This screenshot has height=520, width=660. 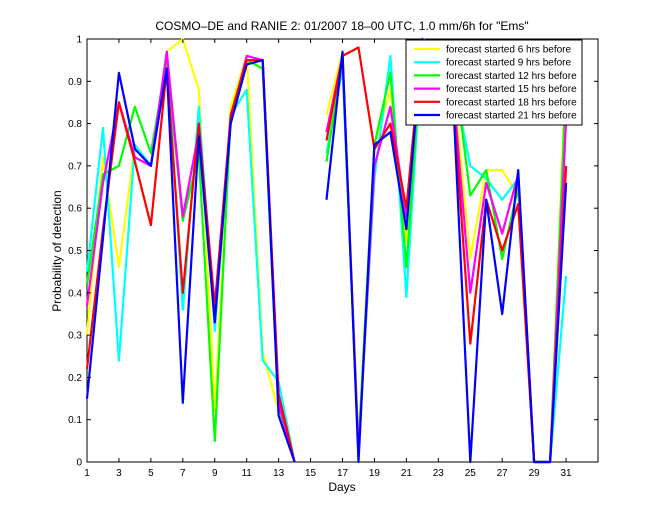 What do you see at coordinates (75, 82) in the screenshot?
I see `y-tick-label: 0.9` at bounding box center [75, 82].